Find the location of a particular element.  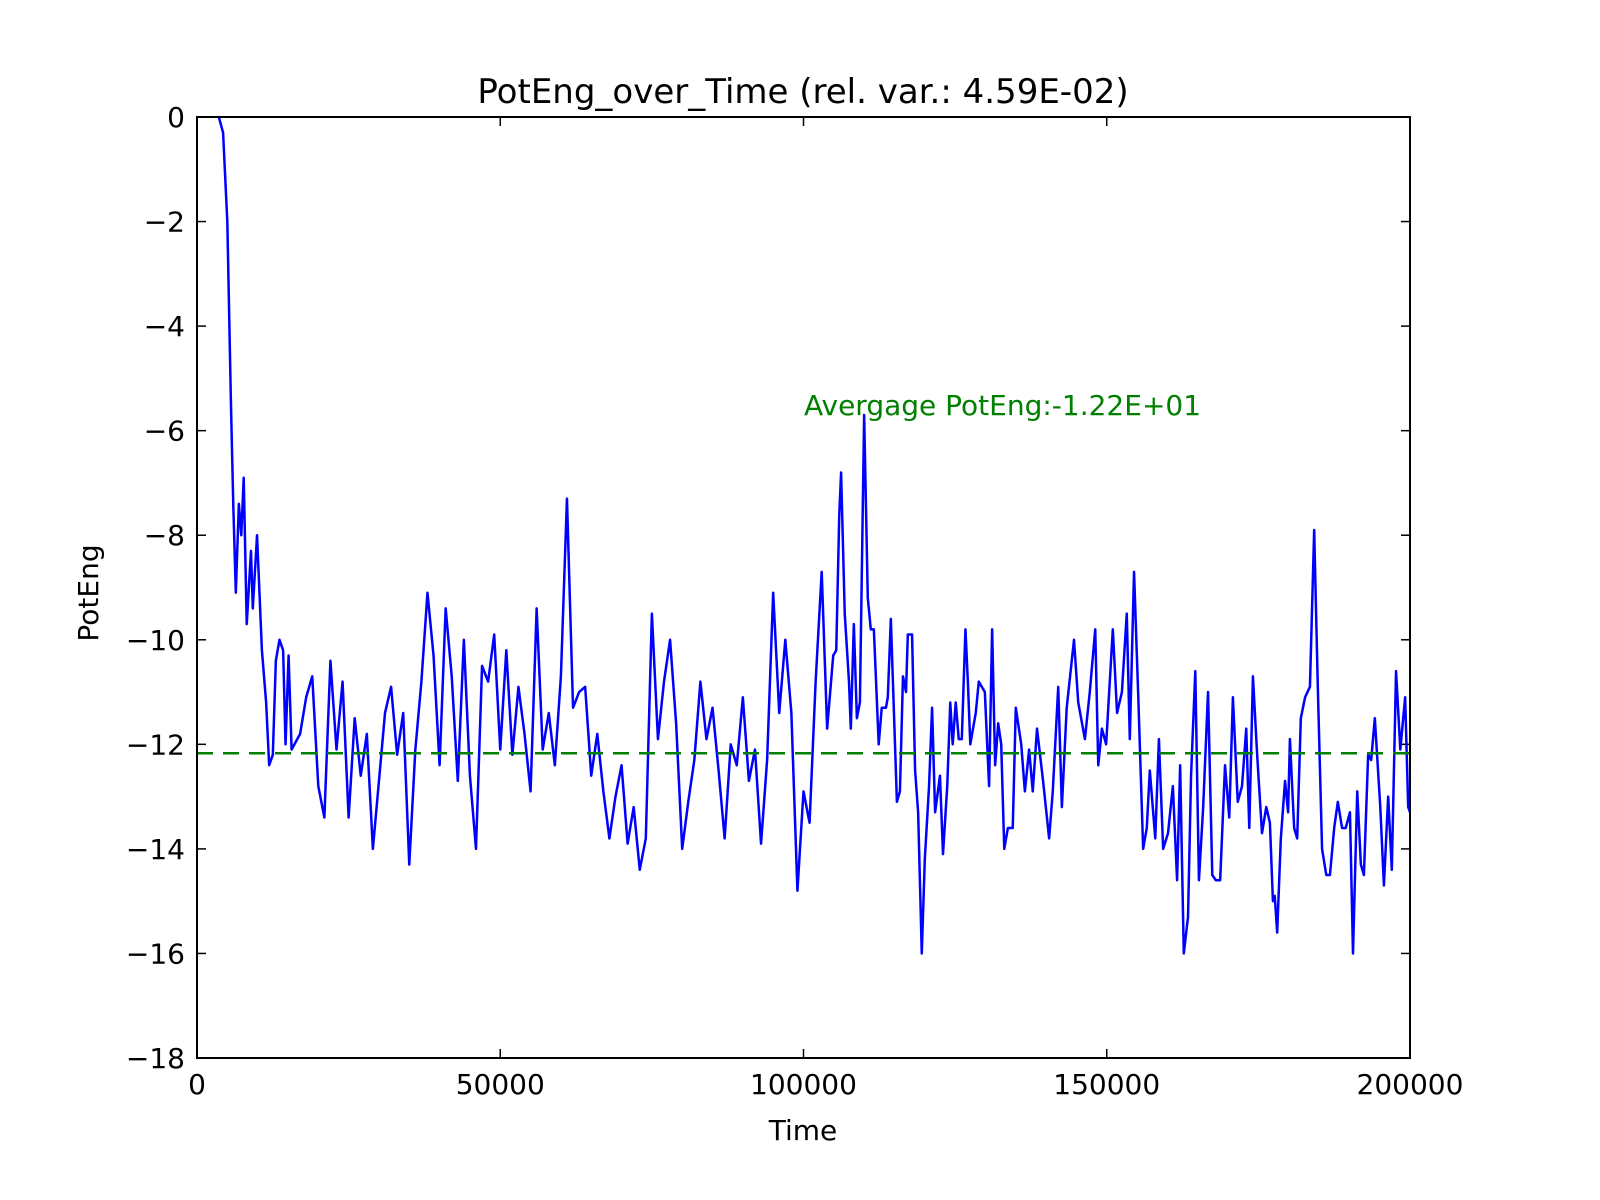

y-tick-label: −18 is located at coordinates (155, 1058).